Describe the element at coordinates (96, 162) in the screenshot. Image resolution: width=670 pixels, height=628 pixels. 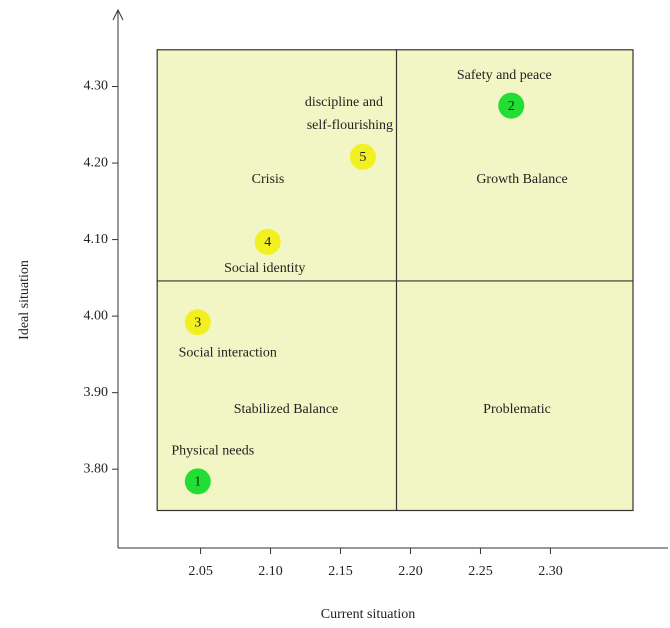
I see `y-tick-label: 4.20` at that location.